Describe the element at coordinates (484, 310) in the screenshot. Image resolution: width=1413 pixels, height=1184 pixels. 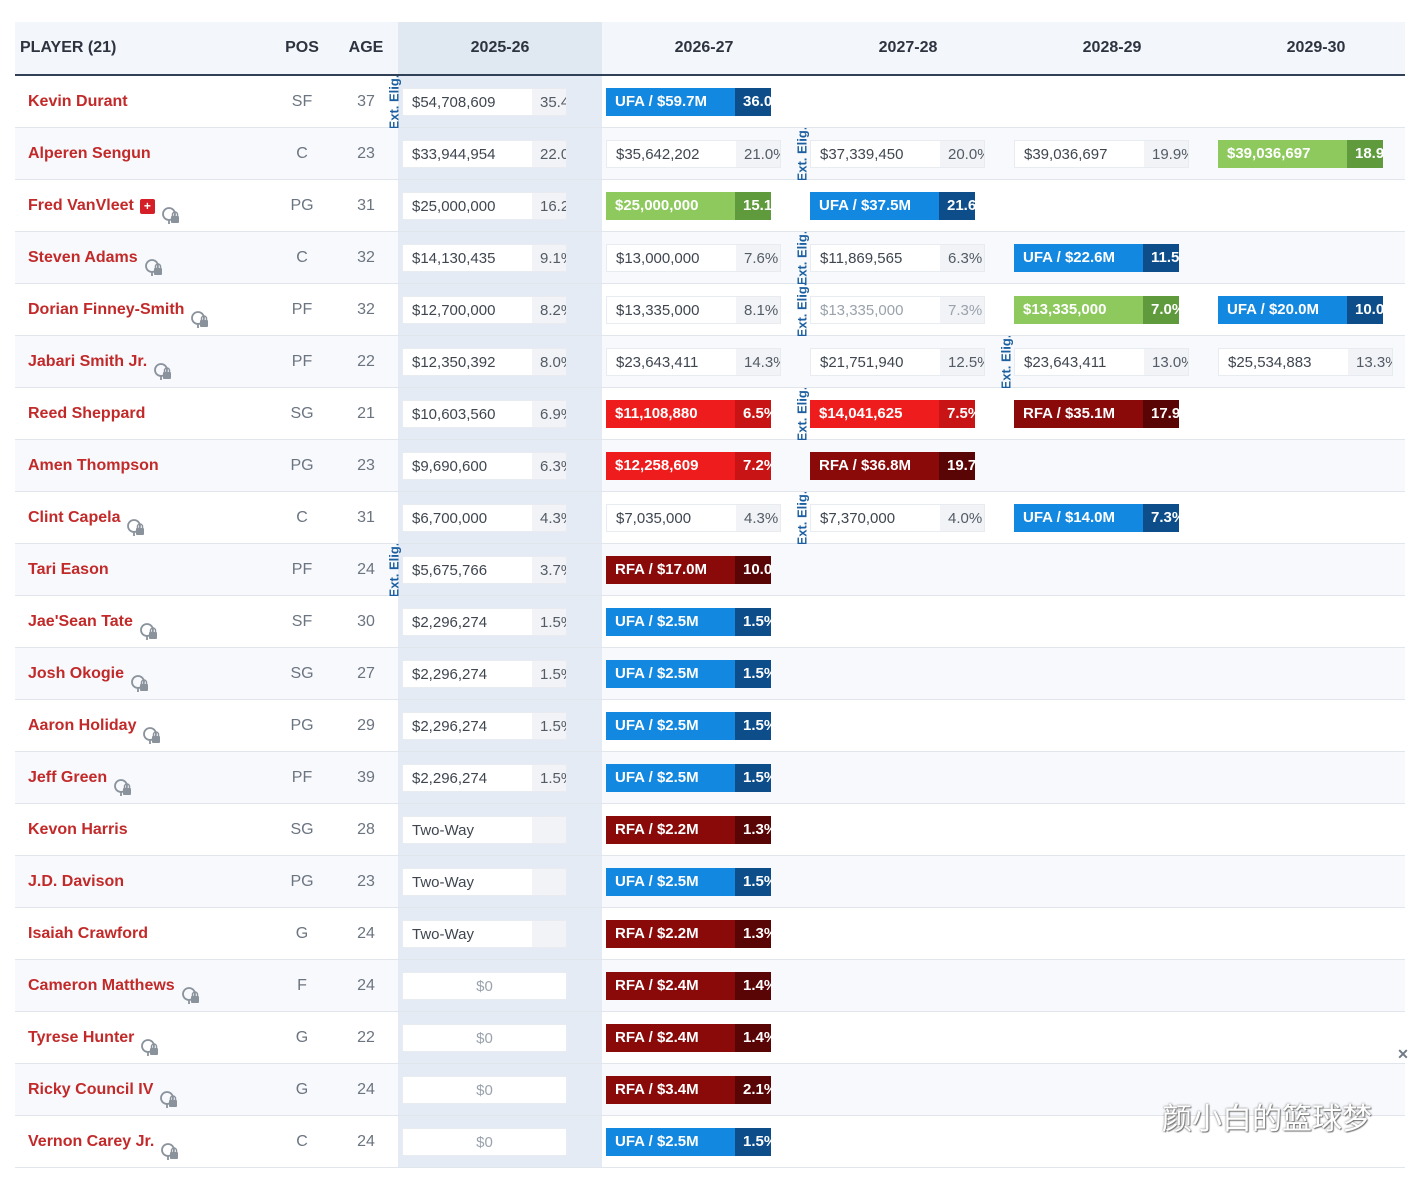
I see `salary-cell-2025-26: $12,700,000 8.2%` at that location.